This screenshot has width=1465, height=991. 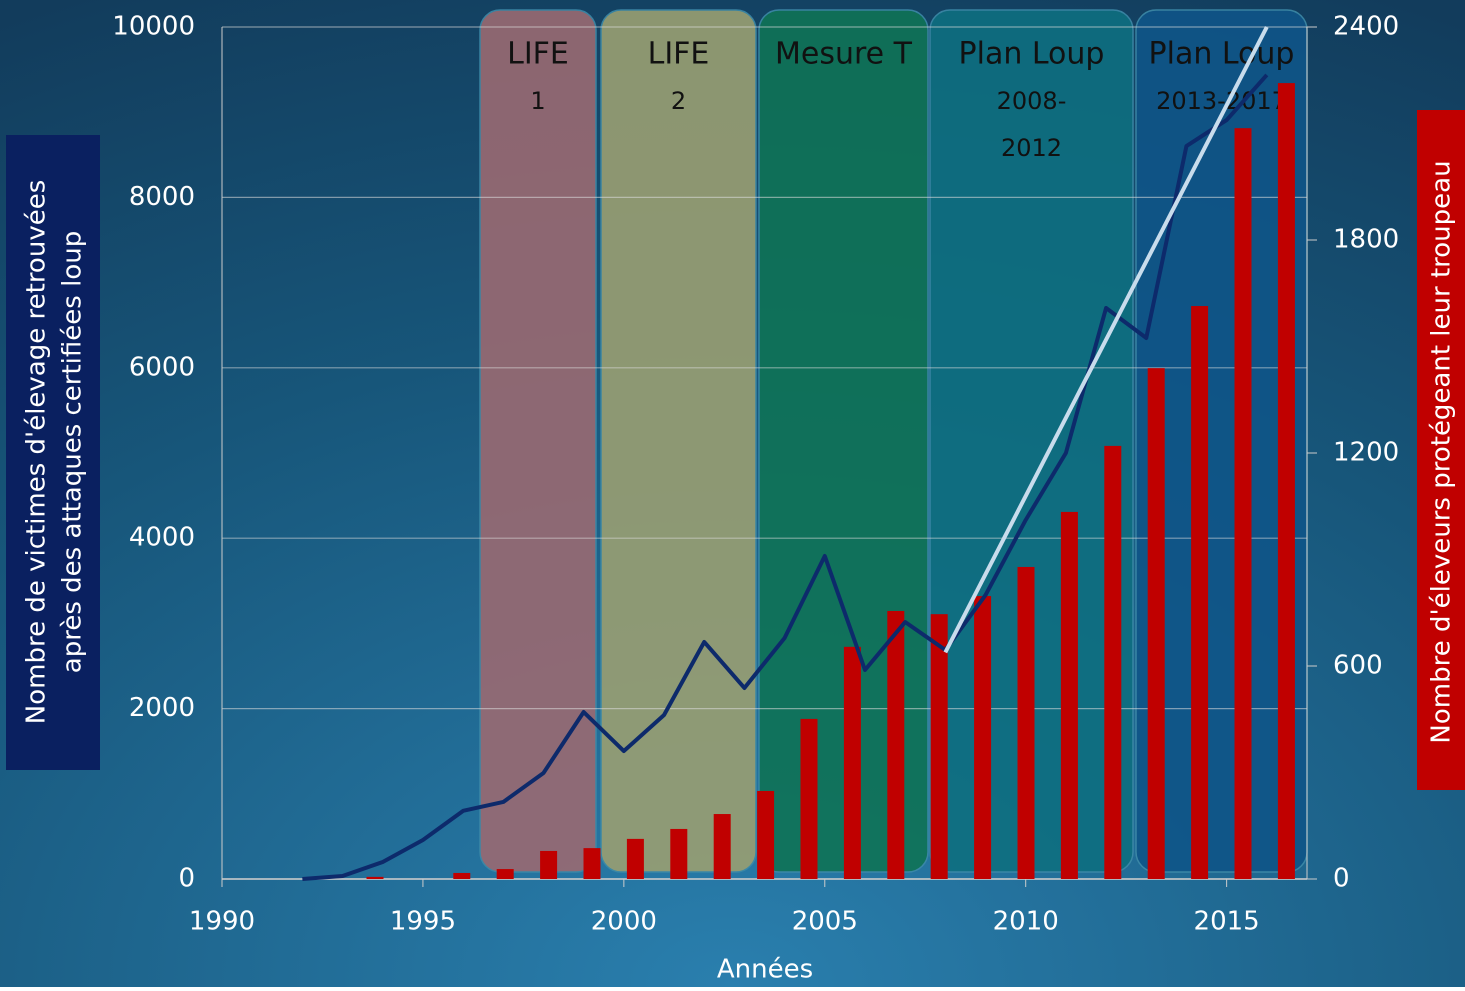 I want to click on period-label: 1, so click(x=537, y=101).